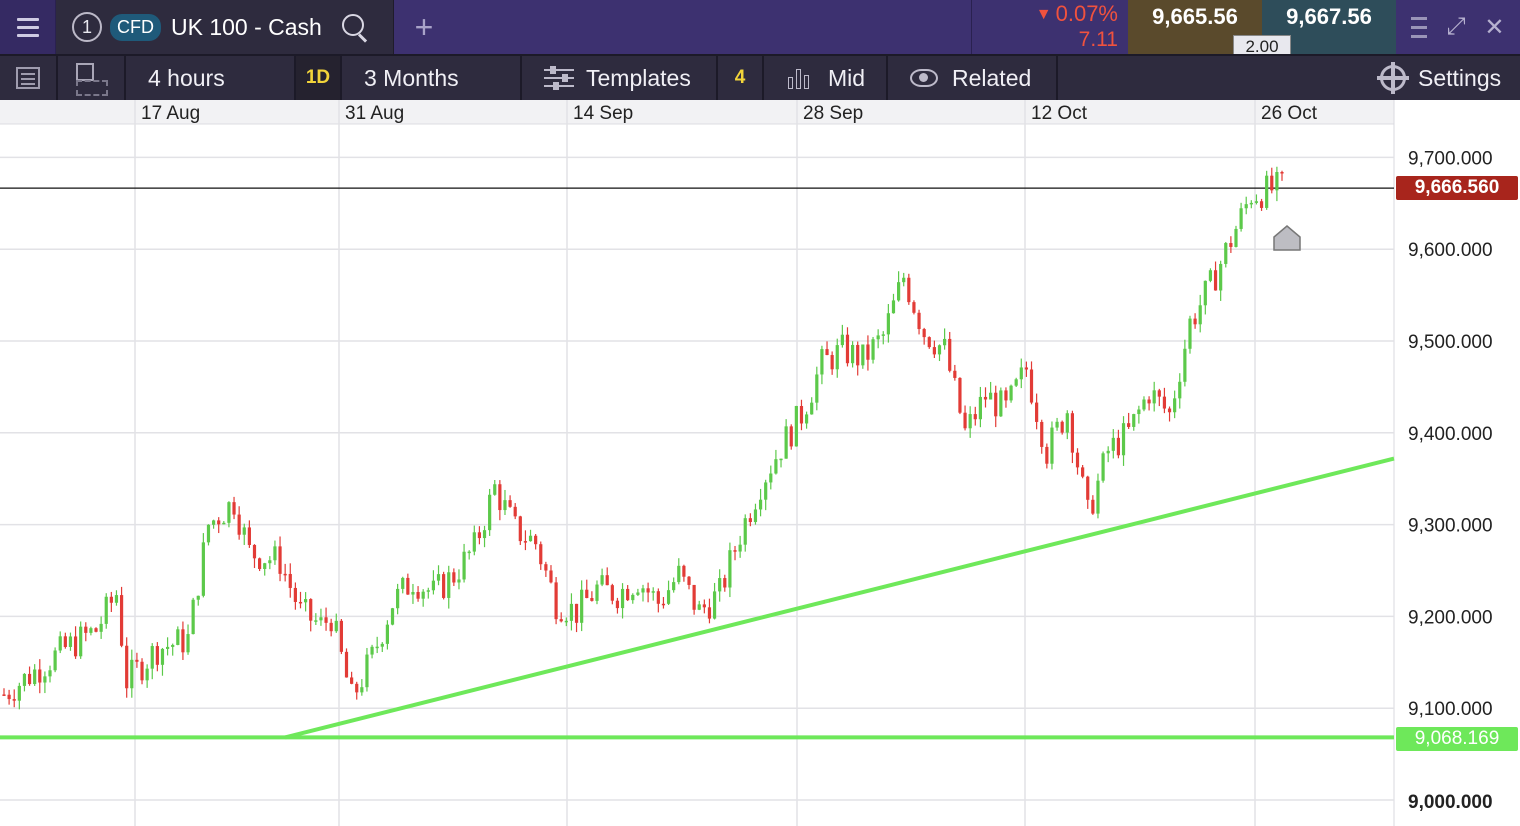 This screenshot has height=826, width=1520. What do you see at coordinates (638, 77) in the screenshot?
I see `templates-label: Templates` at bounding box center [638, 77].